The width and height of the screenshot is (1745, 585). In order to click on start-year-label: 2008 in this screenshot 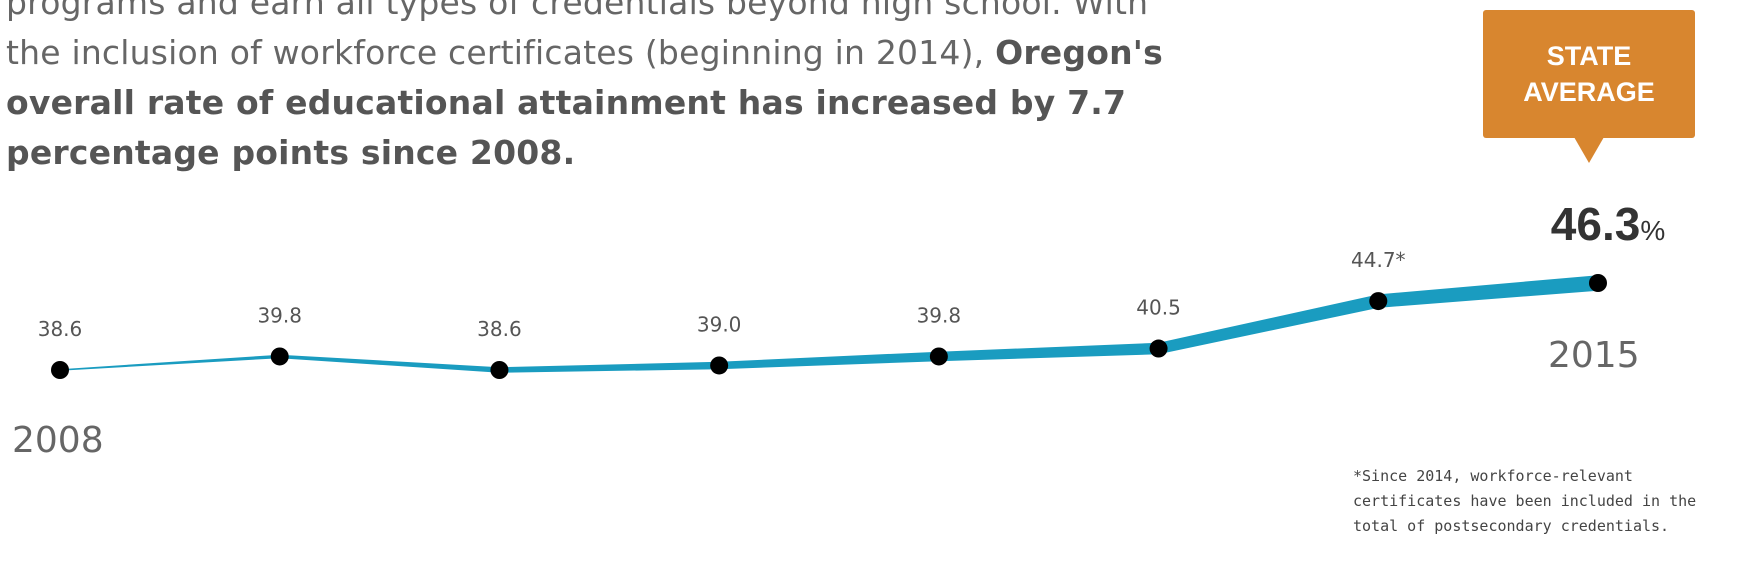, I will do `click(58, 440)`.